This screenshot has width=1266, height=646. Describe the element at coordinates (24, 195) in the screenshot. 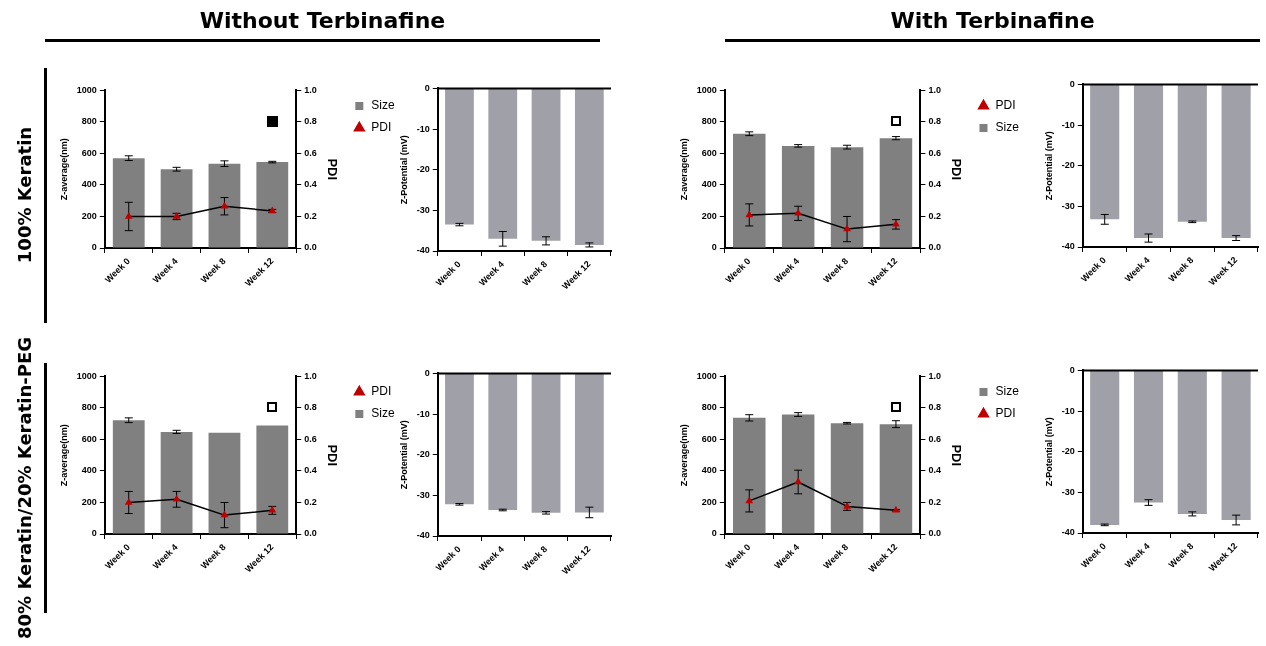

I see `text: 100% Keratin` at that location.